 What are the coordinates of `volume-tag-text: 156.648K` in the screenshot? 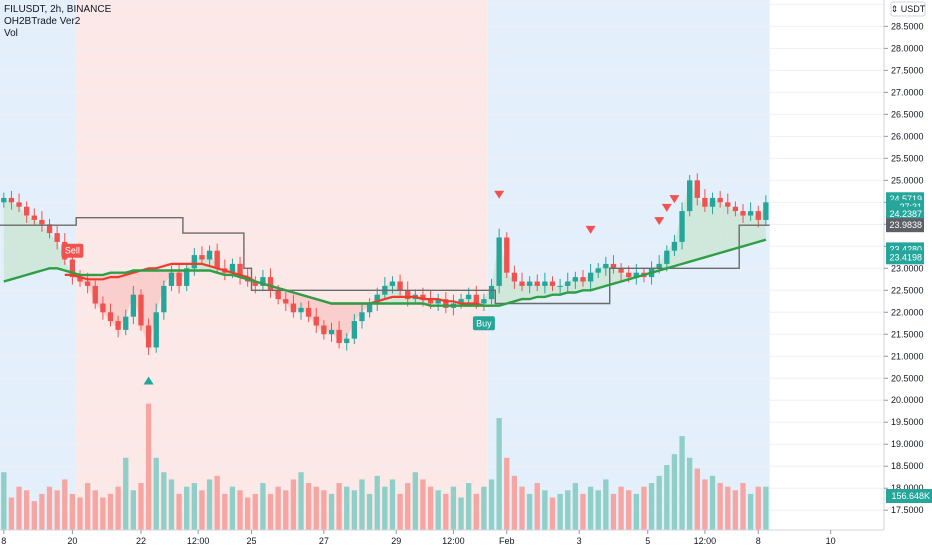 It's located at (910, 496).